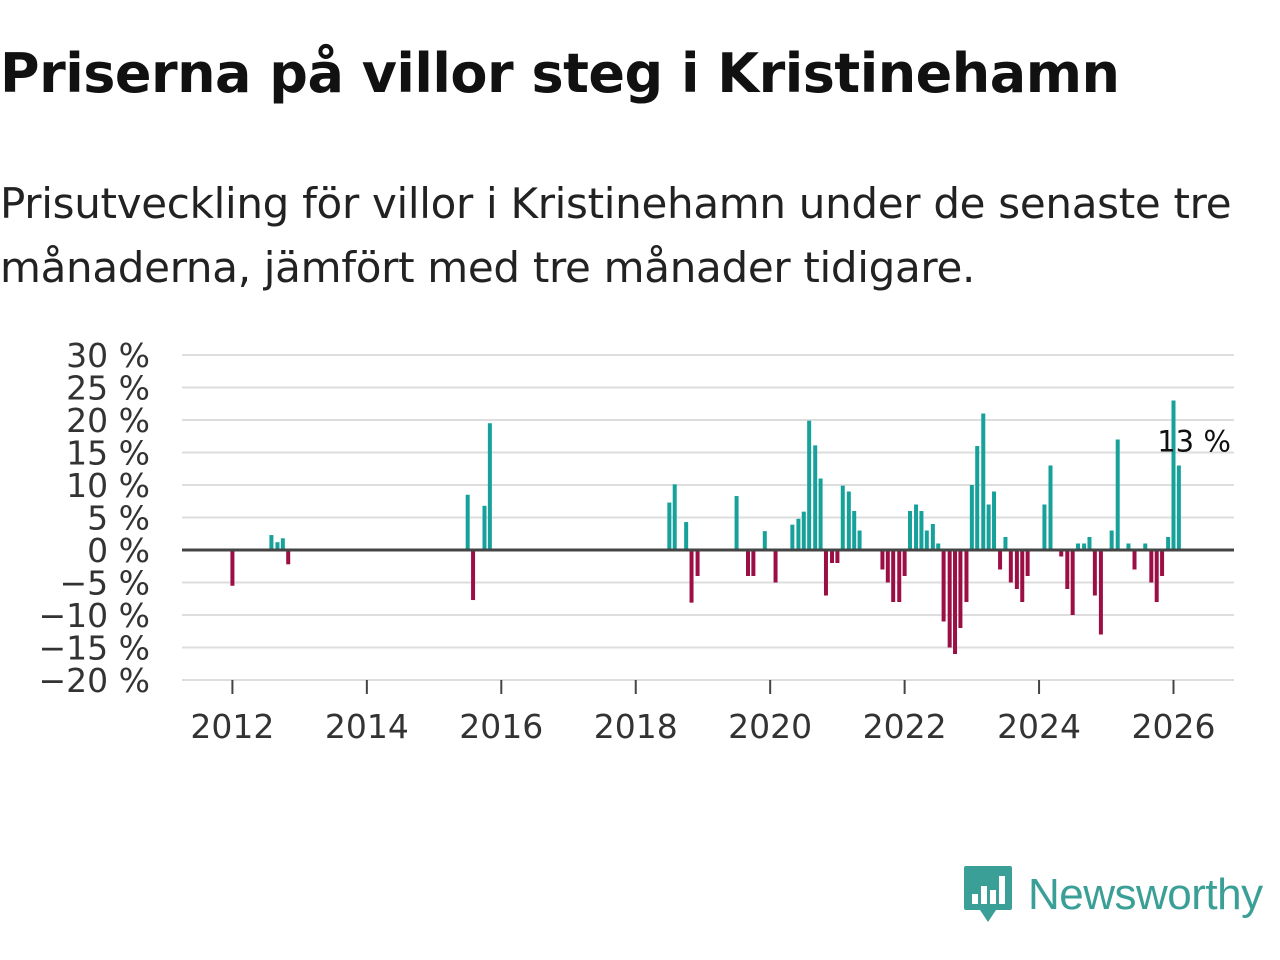 This screenshot has width=1280, height=960. I want to click on x-tick-label: 2024, so click(1039, 726).